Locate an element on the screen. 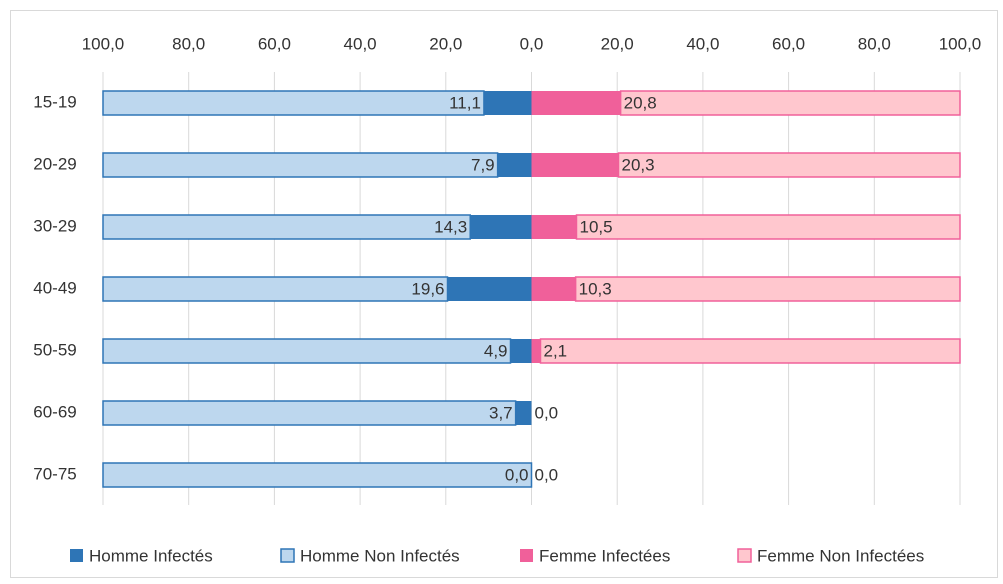 This screenshot has height=584, width=1003. y-tick-label: 20-29 is located at coordinates (54, 163).